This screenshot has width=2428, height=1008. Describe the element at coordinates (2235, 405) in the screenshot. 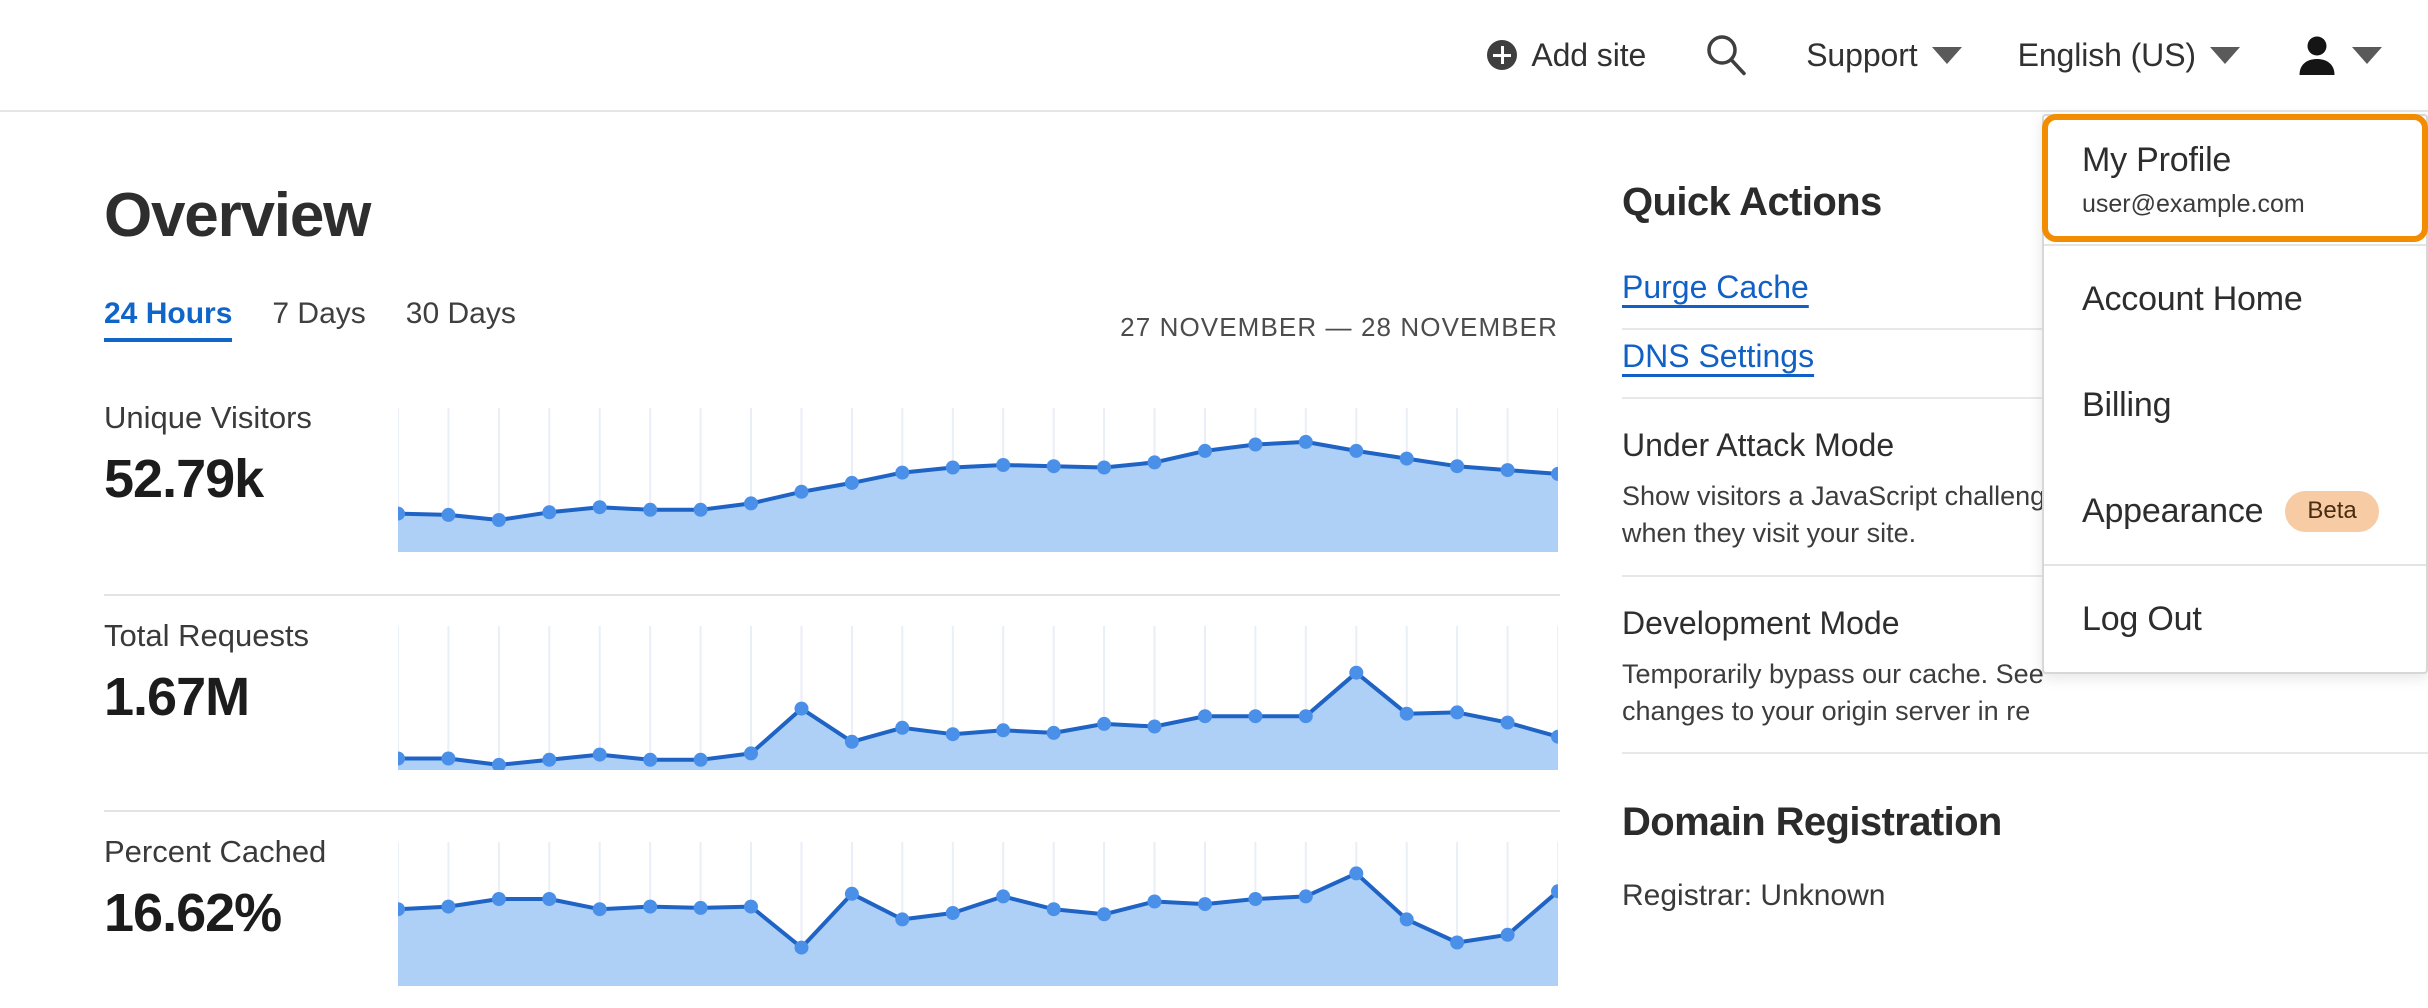

I see `menu-item-billing: Billing` at that location.